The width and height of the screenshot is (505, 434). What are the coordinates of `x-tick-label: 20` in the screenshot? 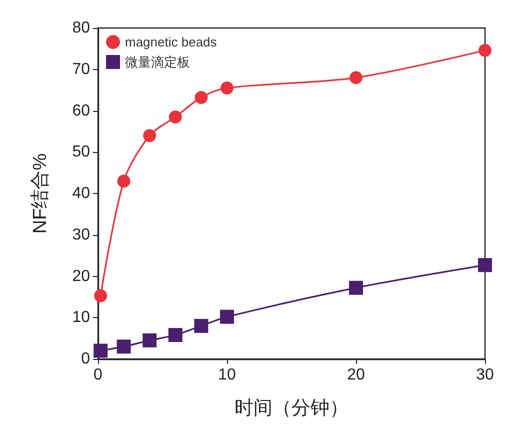 It's located at (356, 375).